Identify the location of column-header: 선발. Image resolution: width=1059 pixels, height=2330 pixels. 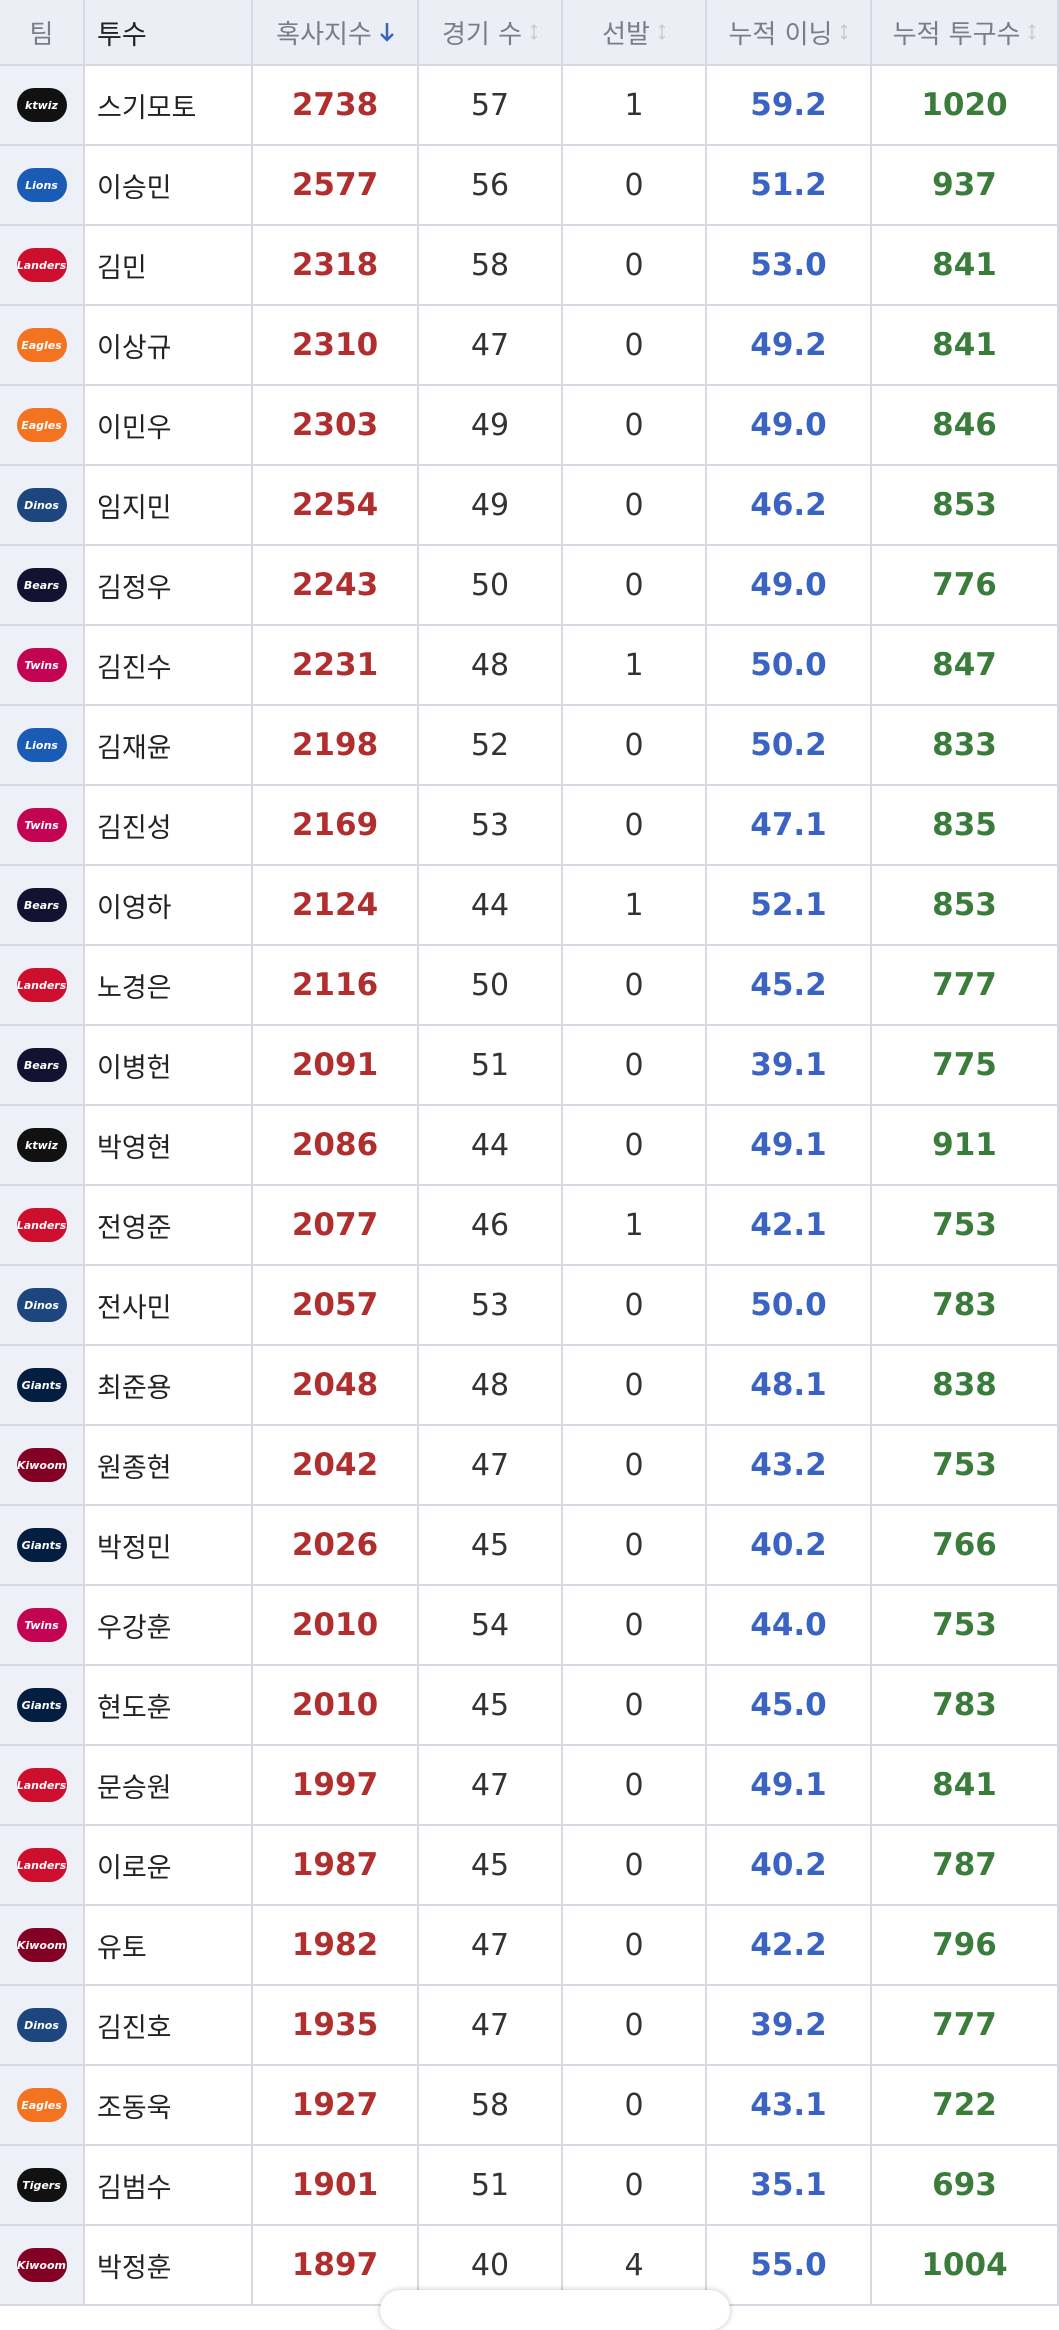
(635, 33).